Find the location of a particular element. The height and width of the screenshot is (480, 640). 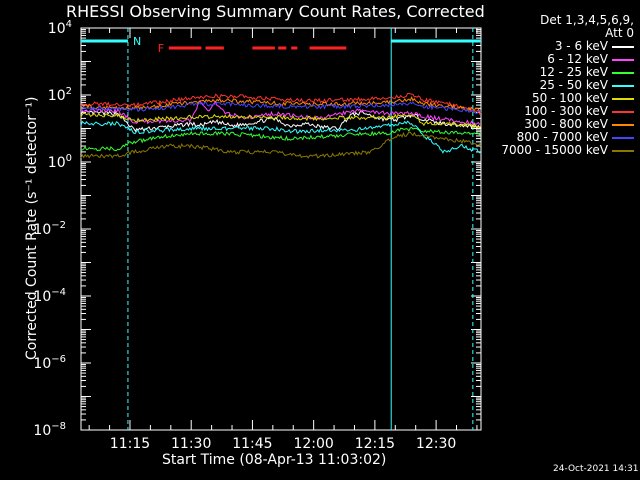

legend-entry: 800 - 7000 keV is located at coordinates (558, 137).